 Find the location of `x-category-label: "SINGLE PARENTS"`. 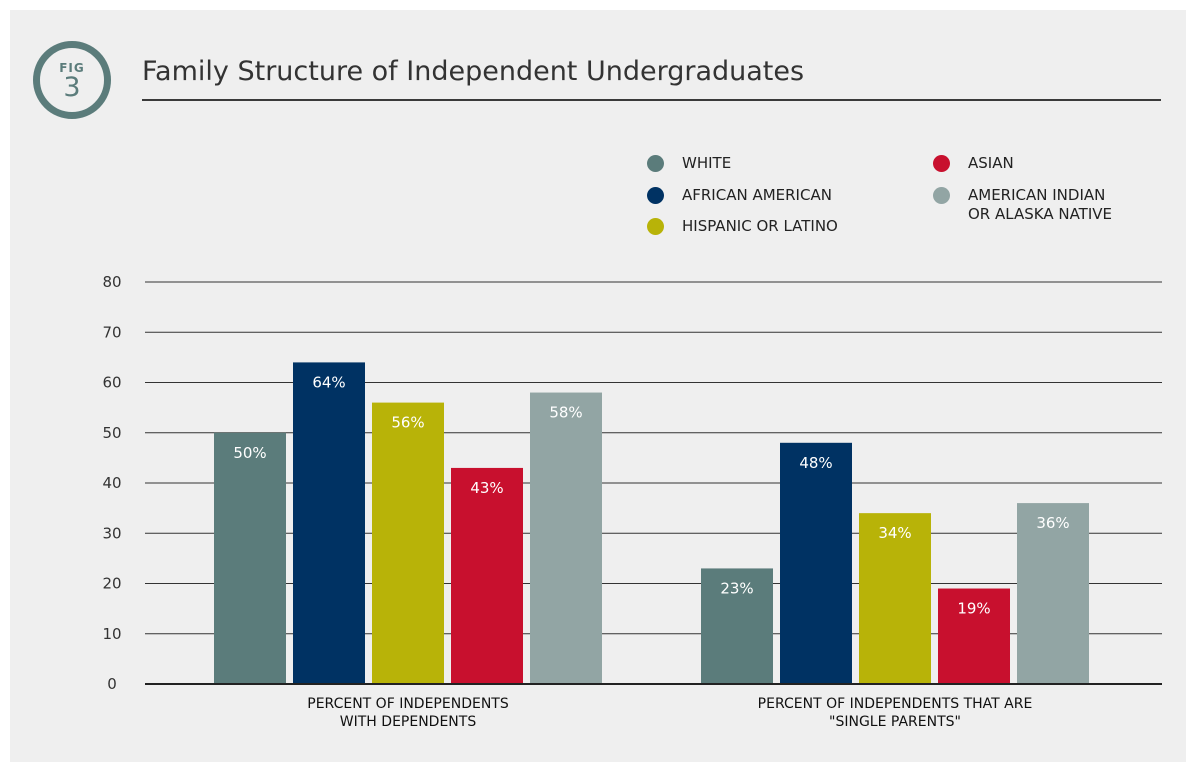

x-category-label: "SINGLE PARENTS" is located at coordinates (895, 722).